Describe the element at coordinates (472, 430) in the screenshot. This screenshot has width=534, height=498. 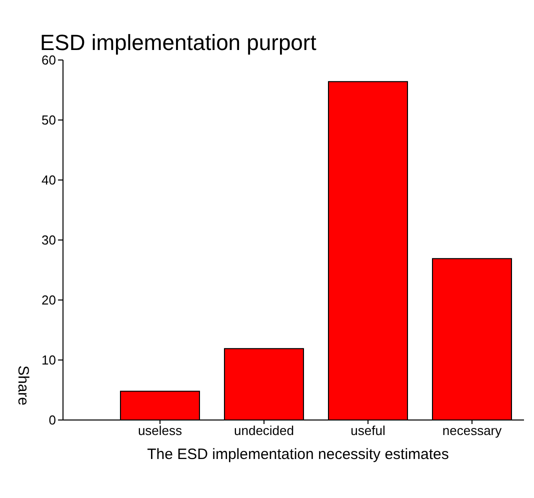
I see `x-tick-label: necessary` at that location.